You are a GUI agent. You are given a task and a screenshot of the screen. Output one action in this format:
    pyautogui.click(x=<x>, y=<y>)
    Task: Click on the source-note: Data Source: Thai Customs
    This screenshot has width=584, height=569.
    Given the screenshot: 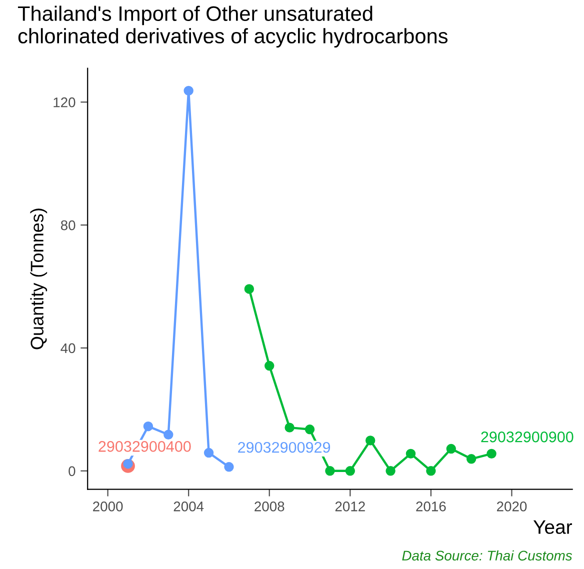 What is the action you would take?
    pyautogui.click(x=487, y=555)
    